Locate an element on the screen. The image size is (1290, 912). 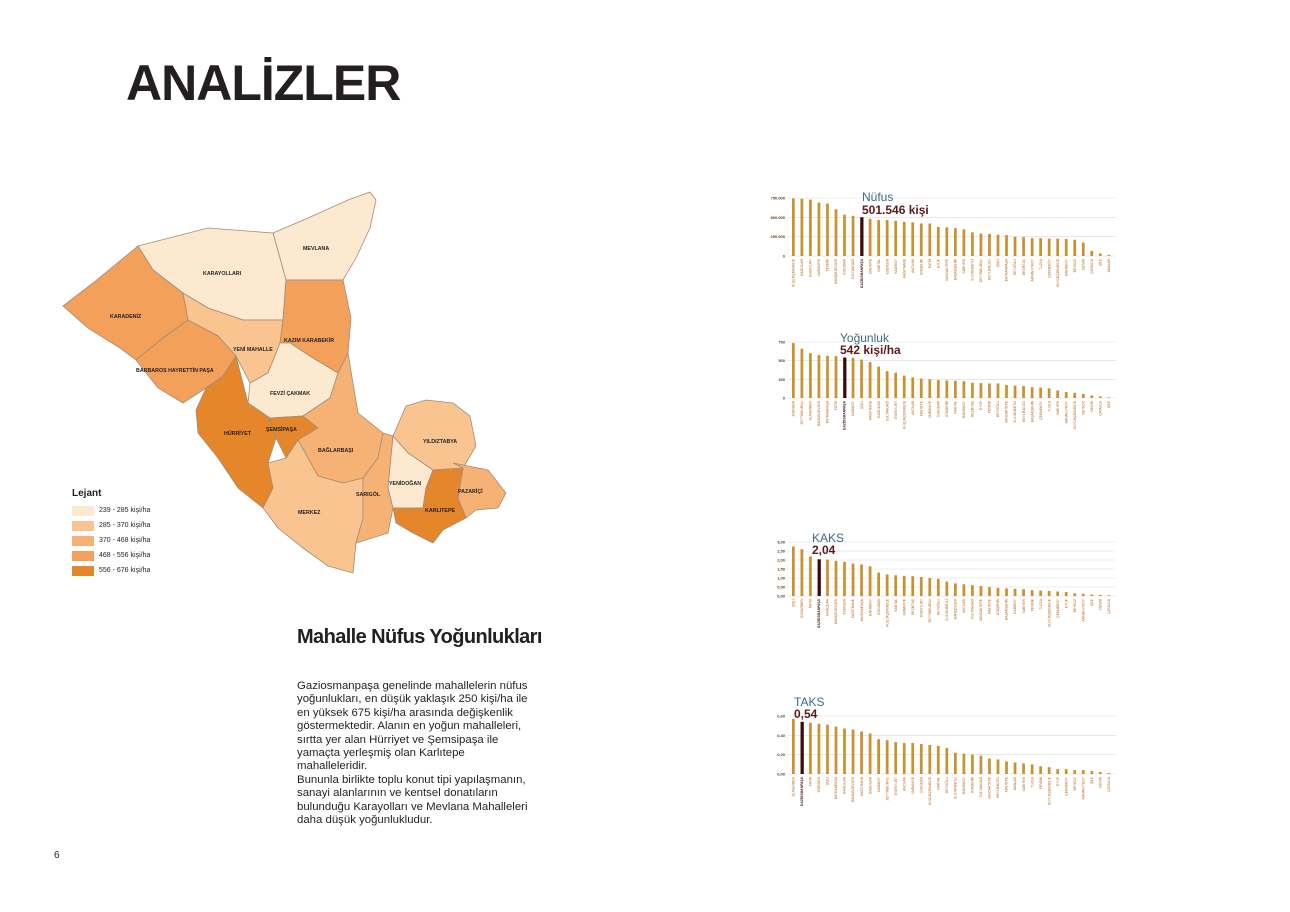
y-tick-label: 500.000 is located at coordinates (778, 217).